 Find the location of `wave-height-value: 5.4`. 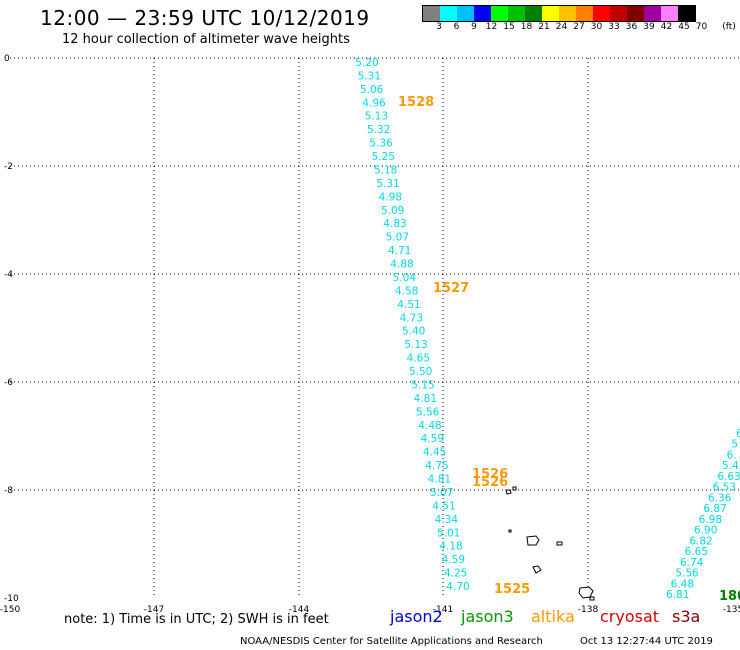

wave-height-value: 5.4 is located at coordinates (730, 466).